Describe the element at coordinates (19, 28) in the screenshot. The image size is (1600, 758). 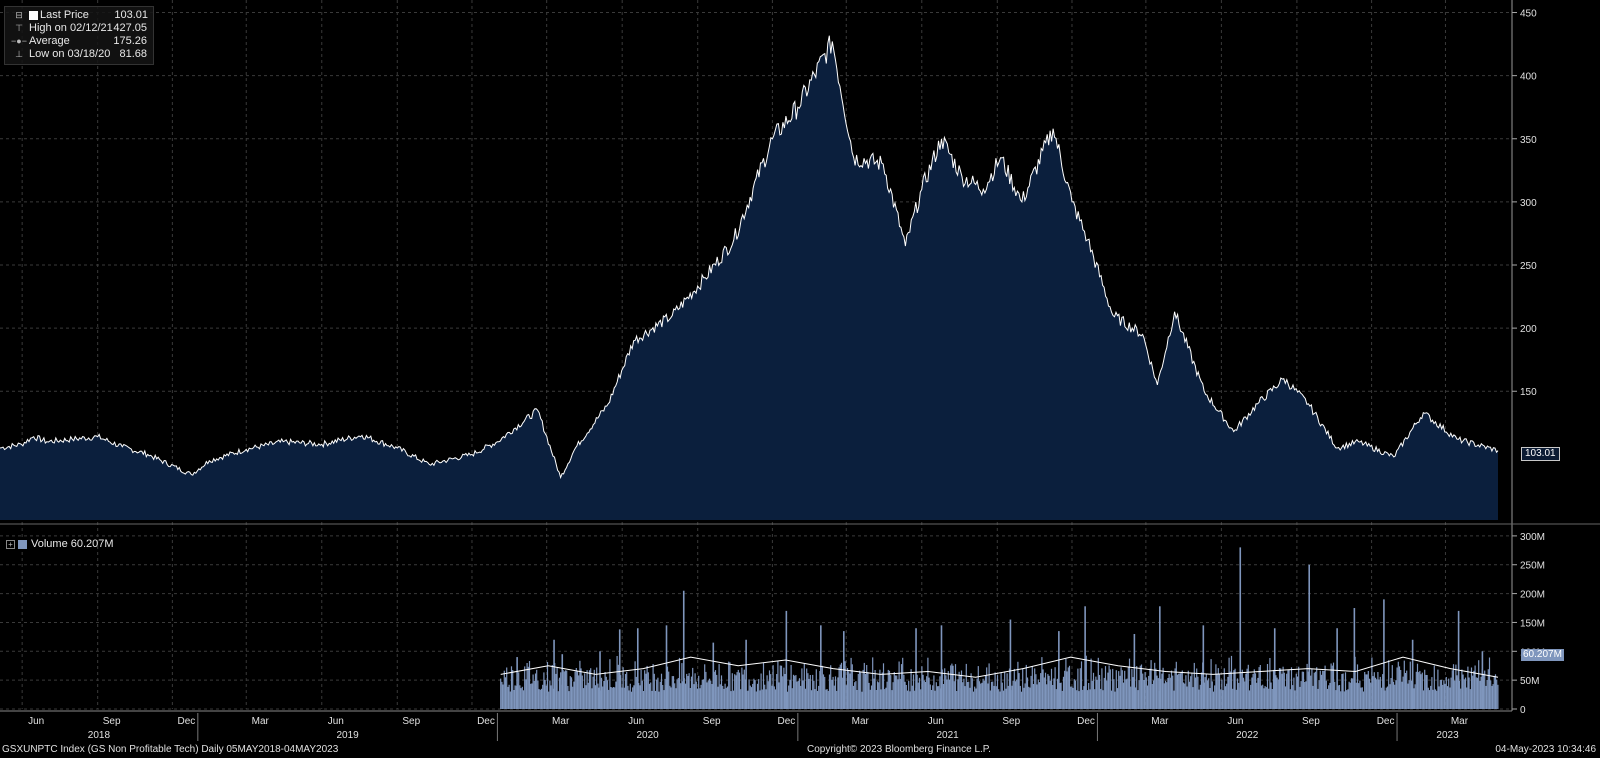
I see `high-marker-icon: ⊤` at that location.